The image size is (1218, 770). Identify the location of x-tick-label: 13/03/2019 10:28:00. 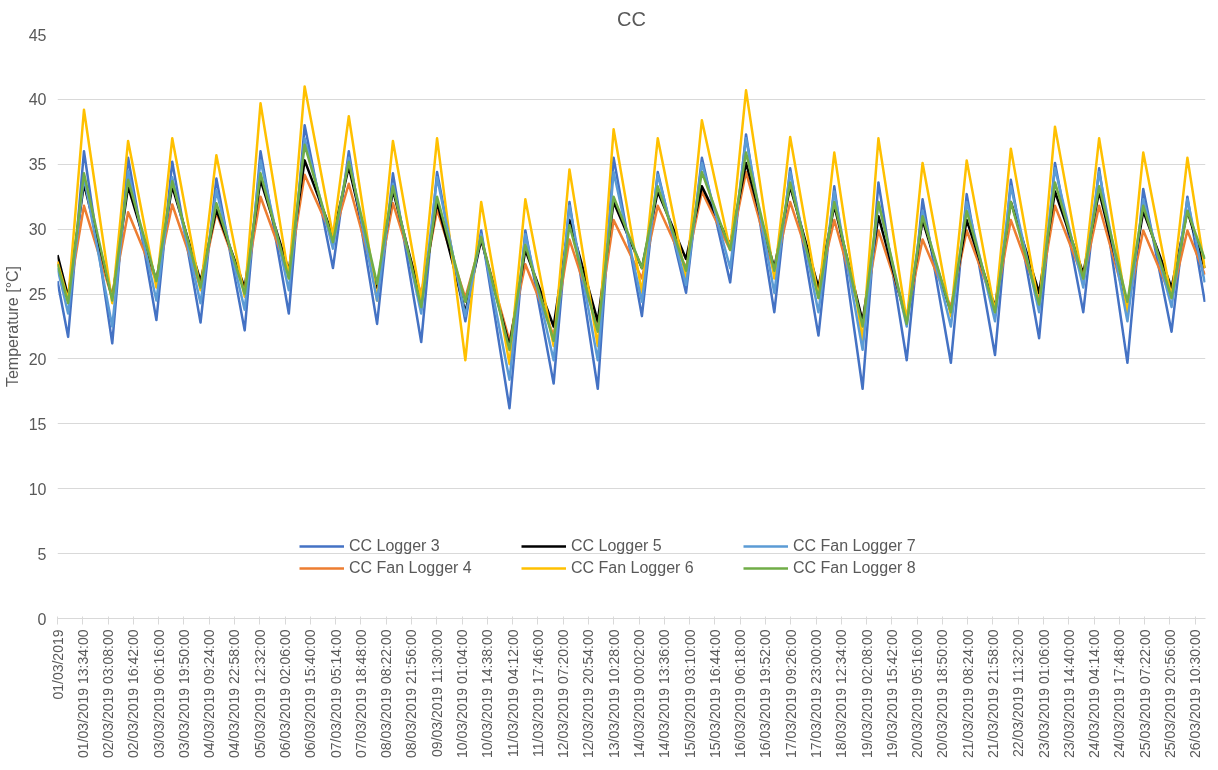
(613, 693).